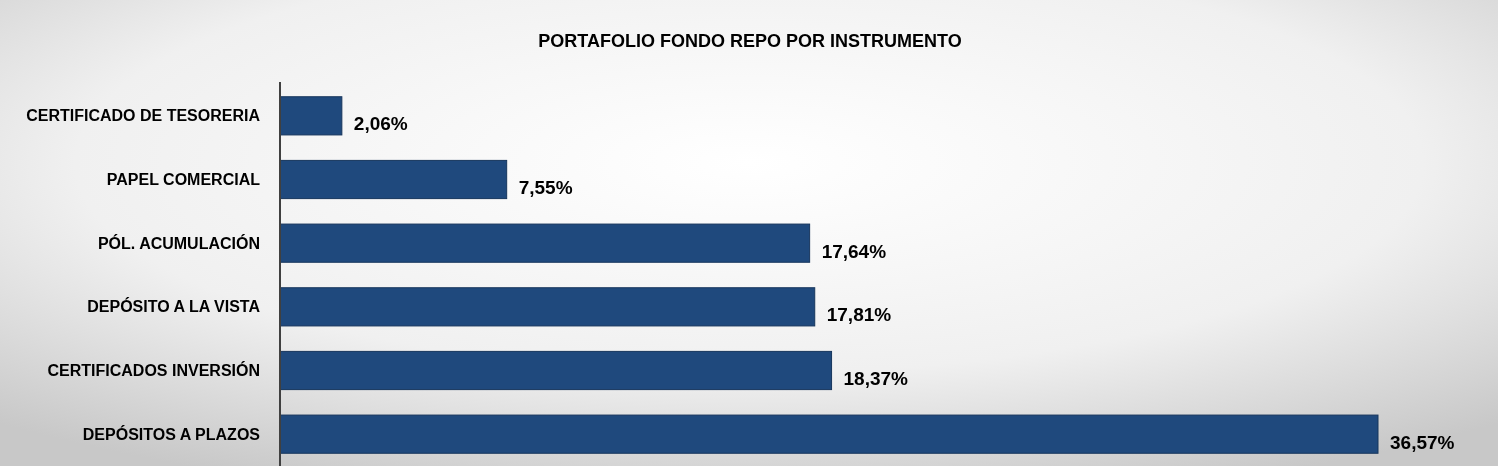 This screenshot has height=466, width=1498. I want to click on data-label: 7,55%, so click(545, 188).